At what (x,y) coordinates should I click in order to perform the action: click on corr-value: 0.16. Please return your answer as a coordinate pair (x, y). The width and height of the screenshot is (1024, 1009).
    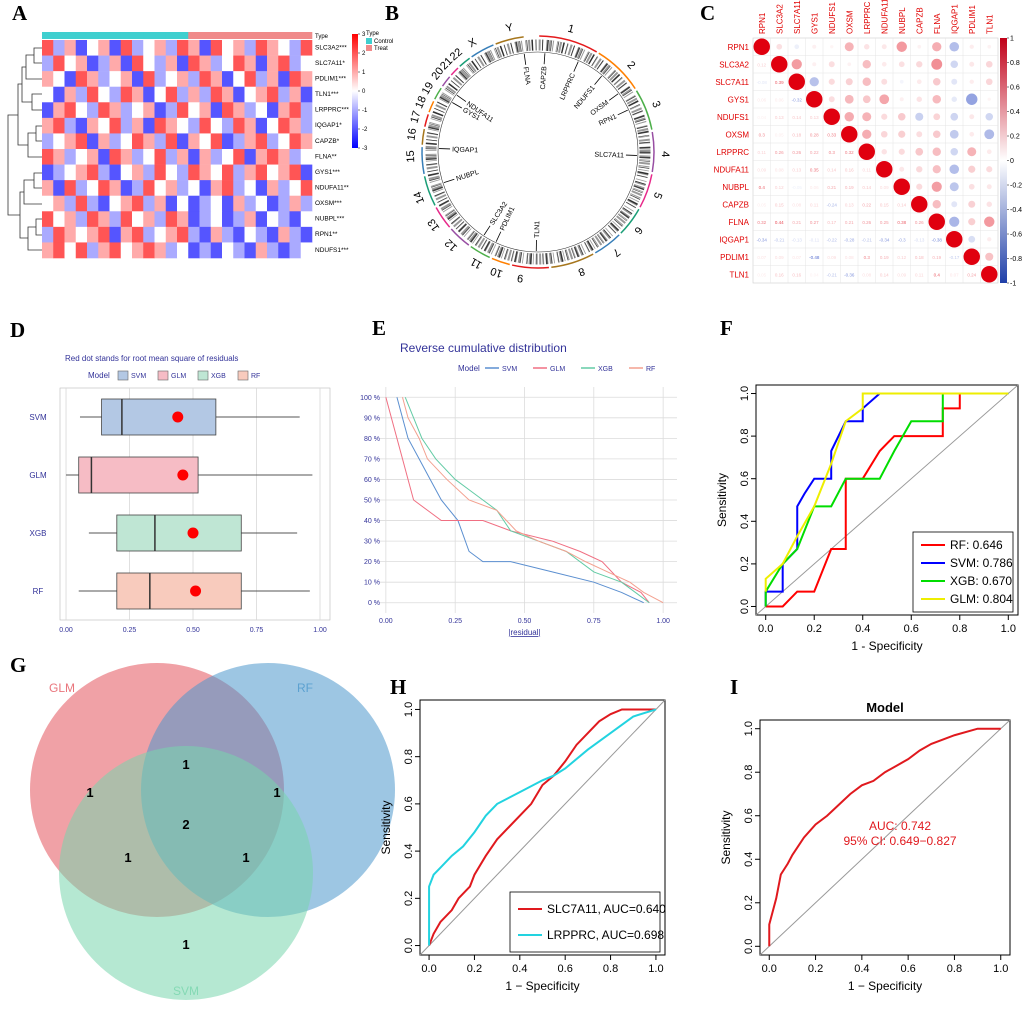
    Looking at the image, I should click on (849, 169).